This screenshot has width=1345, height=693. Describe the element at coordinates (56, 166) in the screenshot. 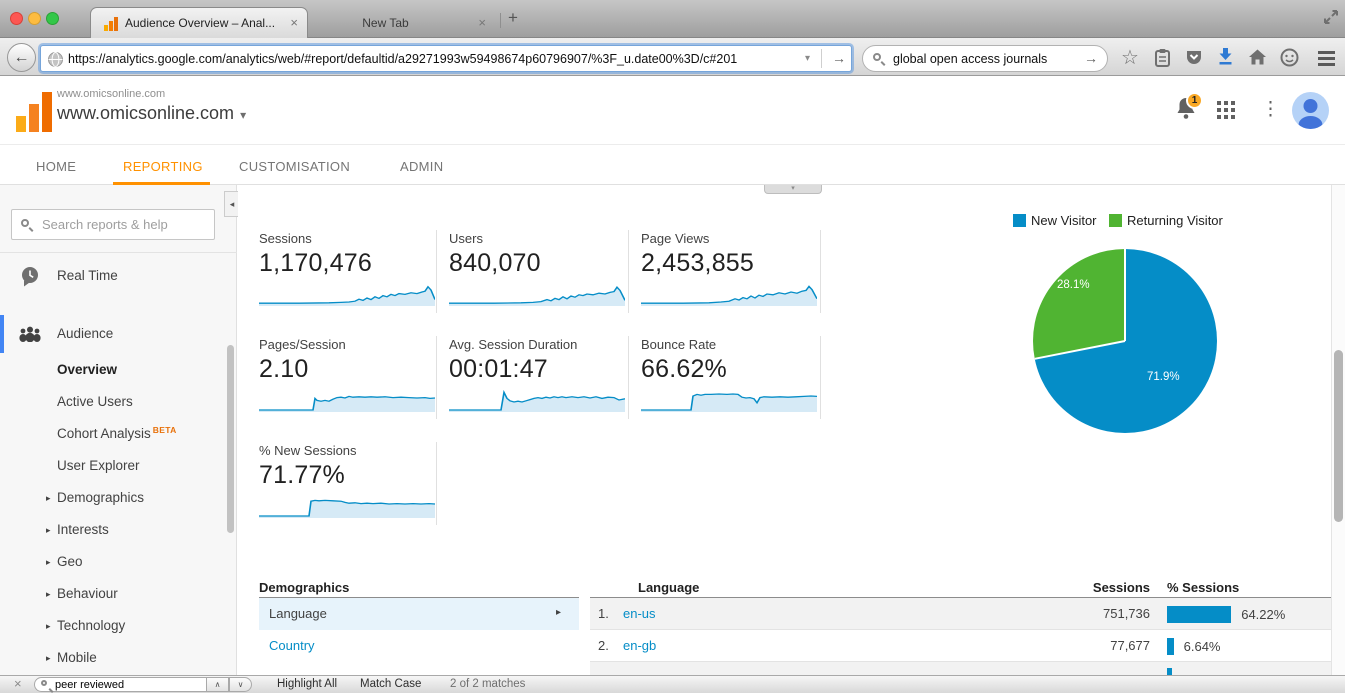

I see `nav-home: HOME` at that location.